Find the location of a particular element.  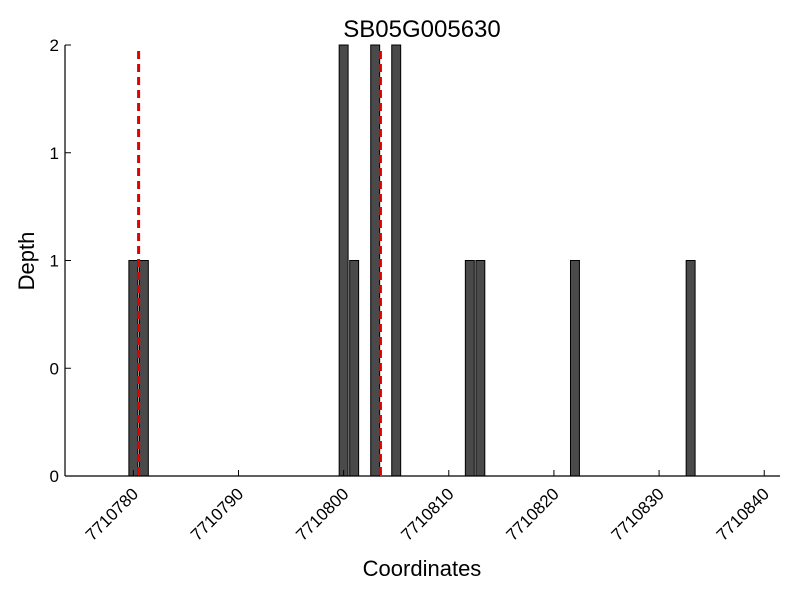

x-tick-label: 7710830 is located at coordinates (638, 514).